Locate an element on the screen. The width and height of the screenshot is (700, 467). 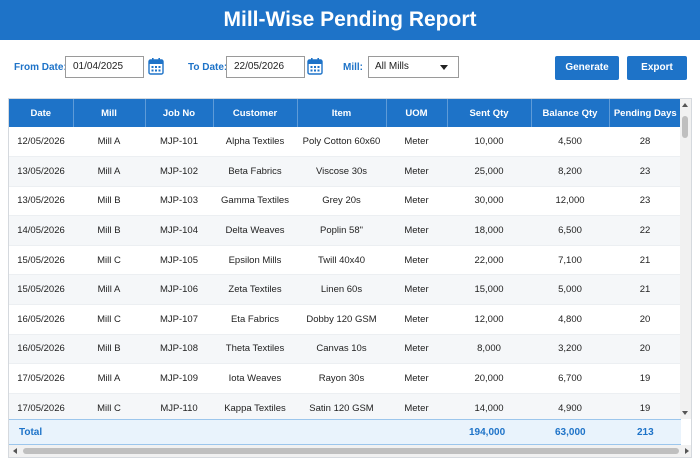
horizontal-scrollbar is located at coordinates (350, 451).